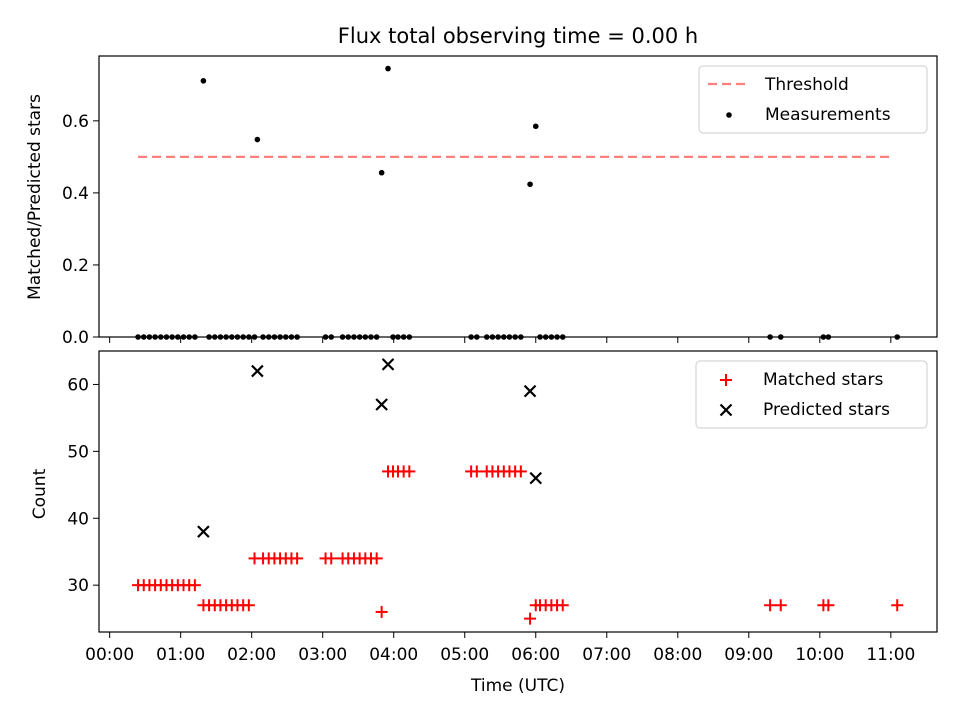  I want to click on legend-matched-marker, so click(726, 380).